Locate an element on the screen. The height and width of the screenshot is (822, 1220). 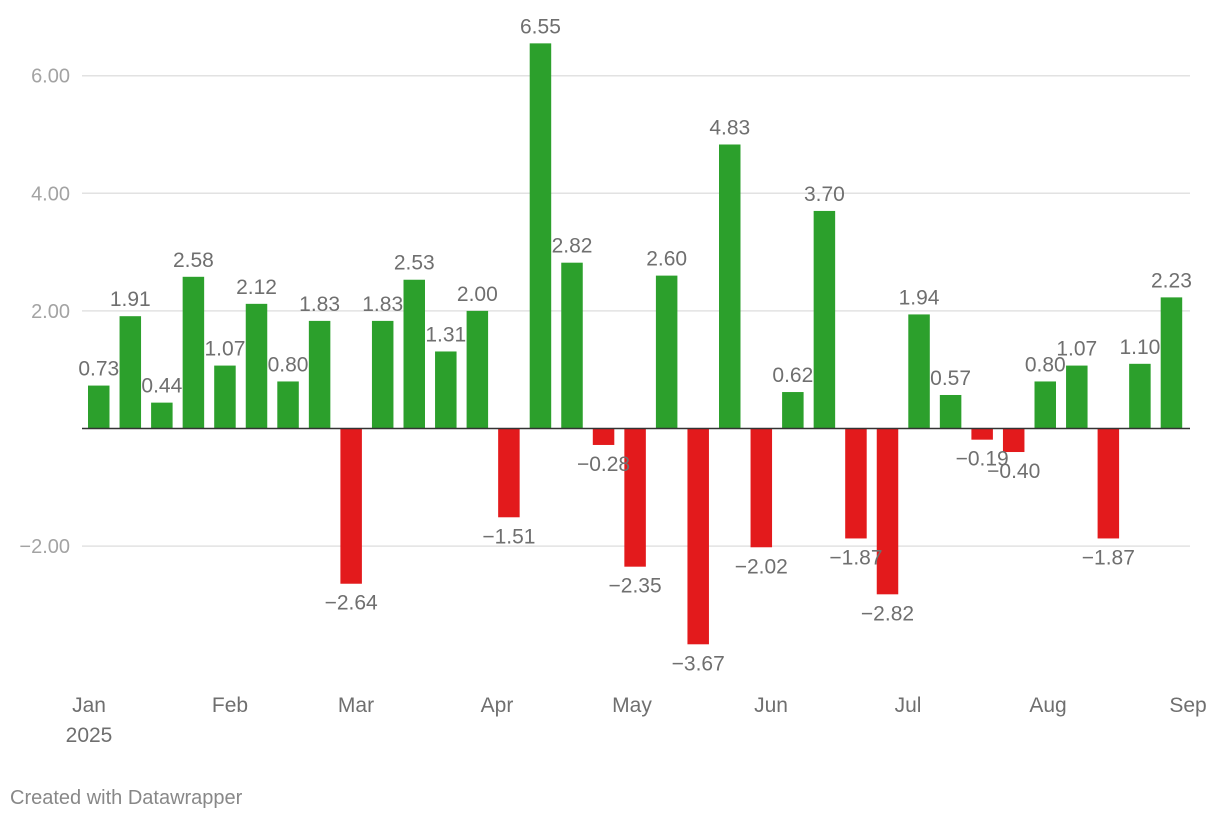
bar-value-label: 2.53 is located at coordinates (414, 263).